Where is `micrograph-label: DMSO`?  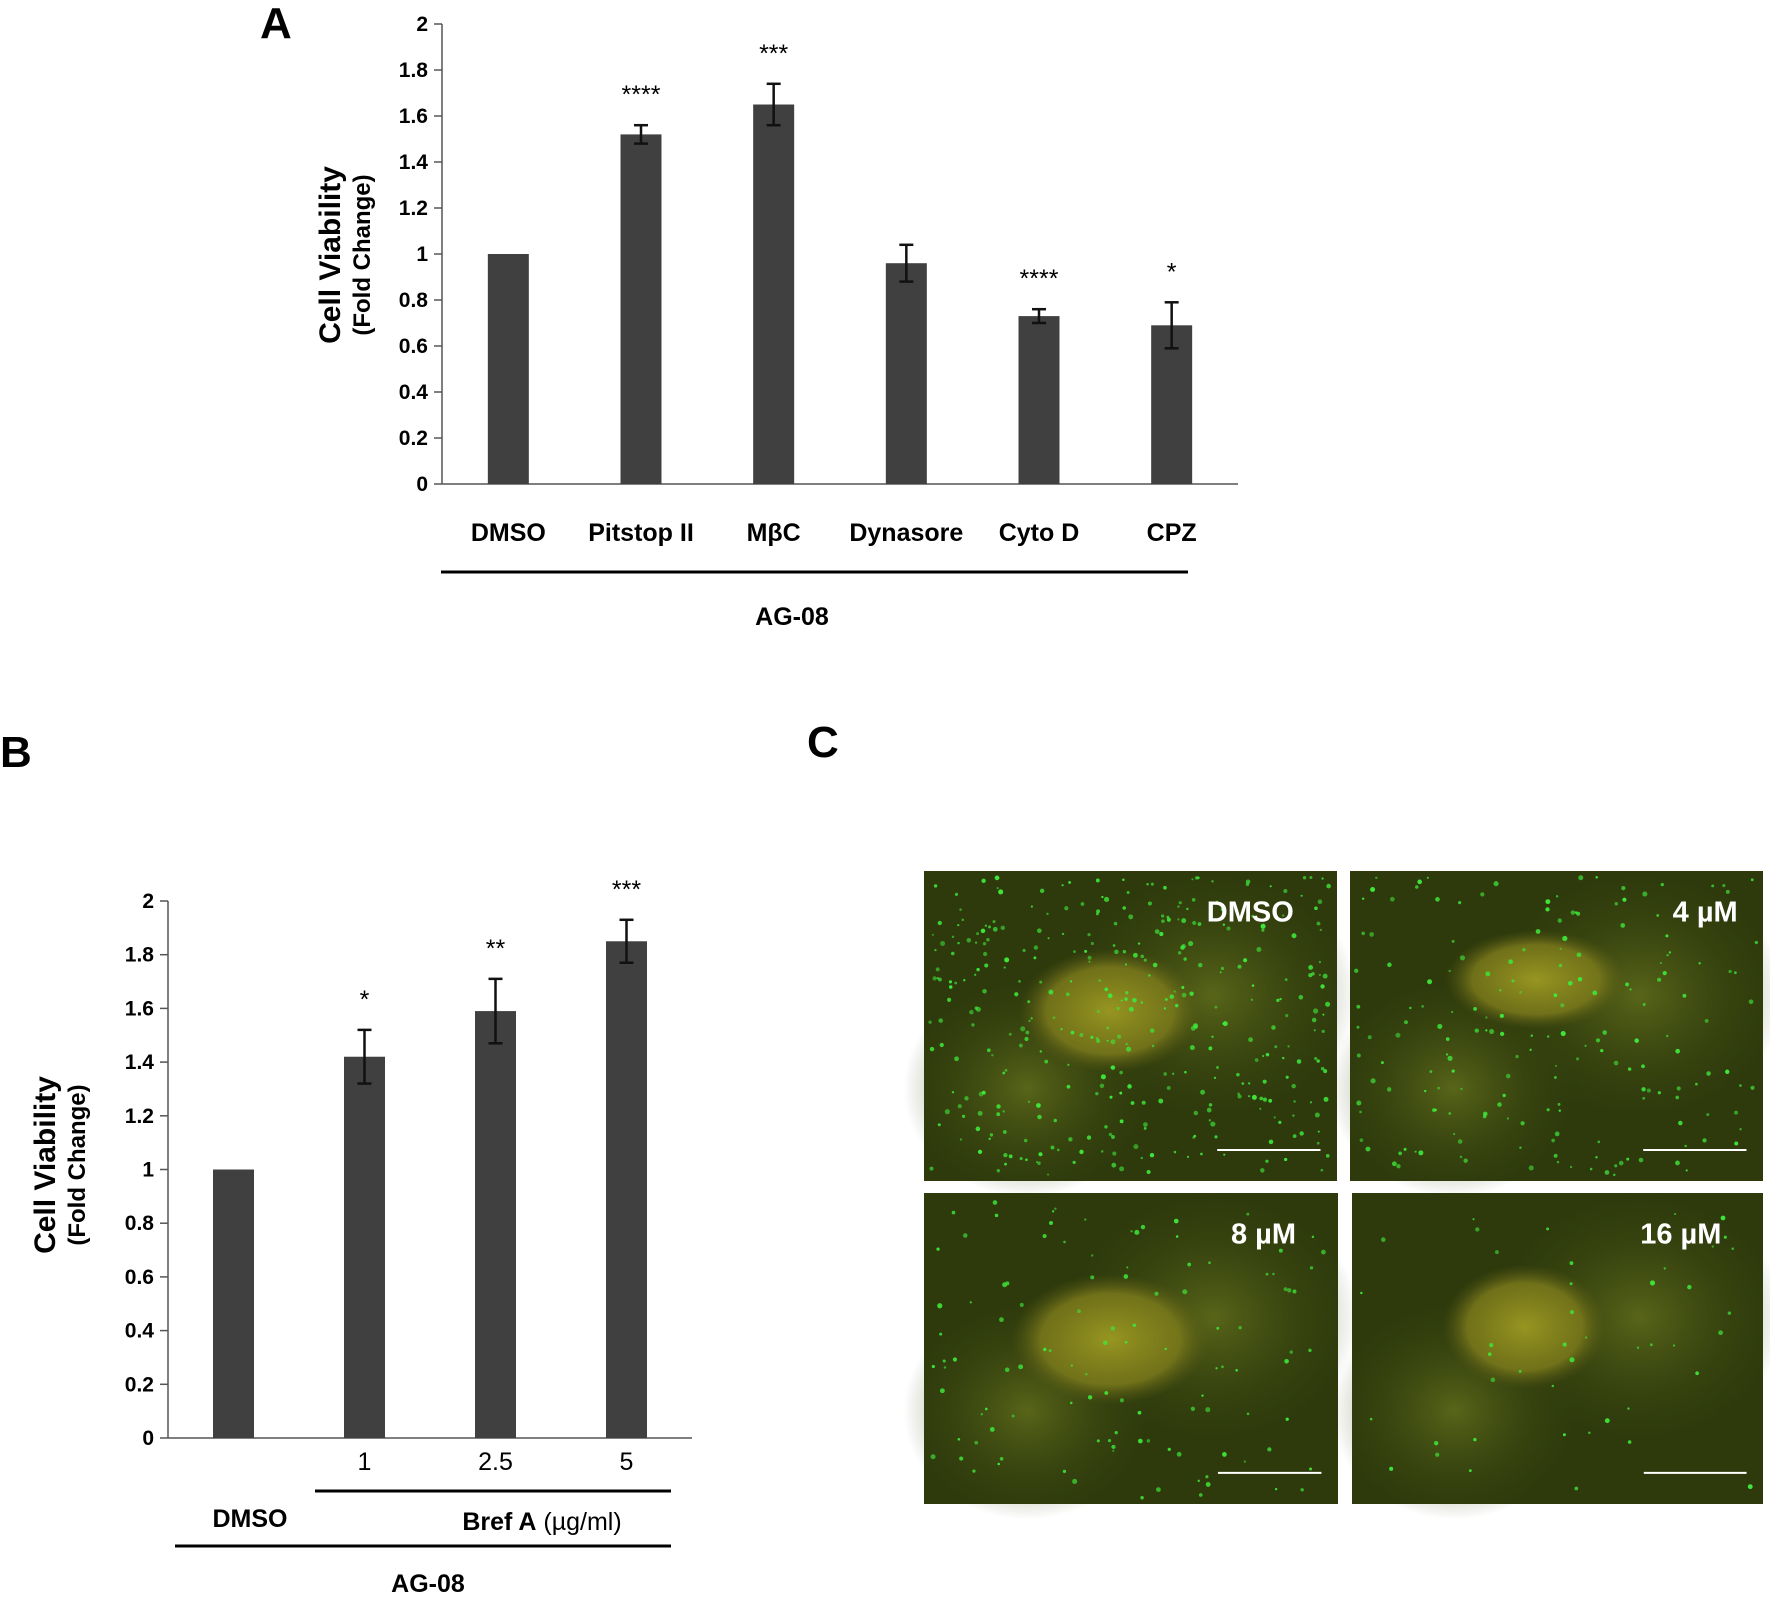 micrograph-label: DMSO is located at coordinates (1250, 912).